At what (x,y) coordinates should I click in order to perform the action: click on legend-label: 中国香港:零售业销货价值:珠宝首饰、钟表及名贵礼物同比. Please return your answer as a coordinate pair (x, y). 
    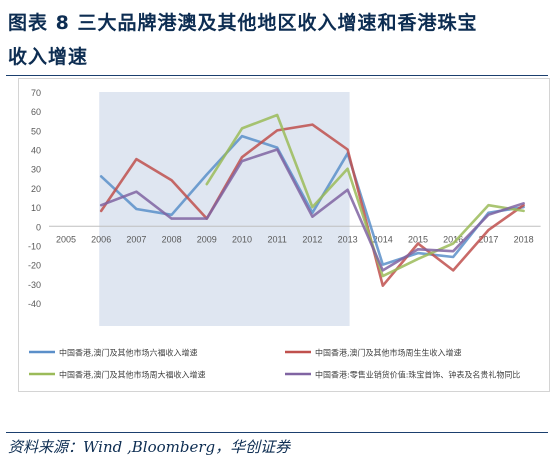
    Looking at the image, I should click on (417, 375).